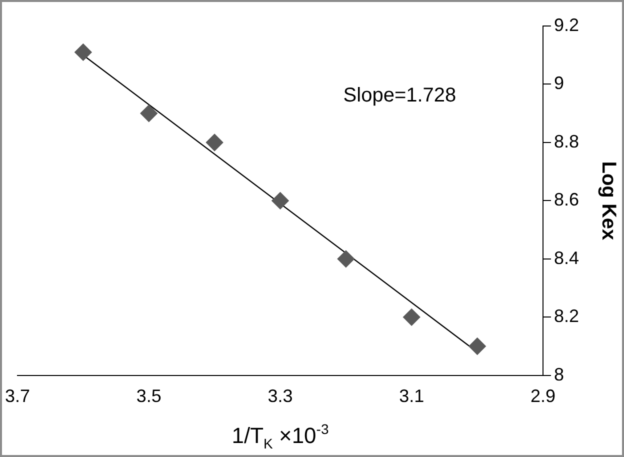 Image resolution: width=624 pixels, height=457 pixels. I want to click on annotation: Slope=1.728, so click(399, 95).